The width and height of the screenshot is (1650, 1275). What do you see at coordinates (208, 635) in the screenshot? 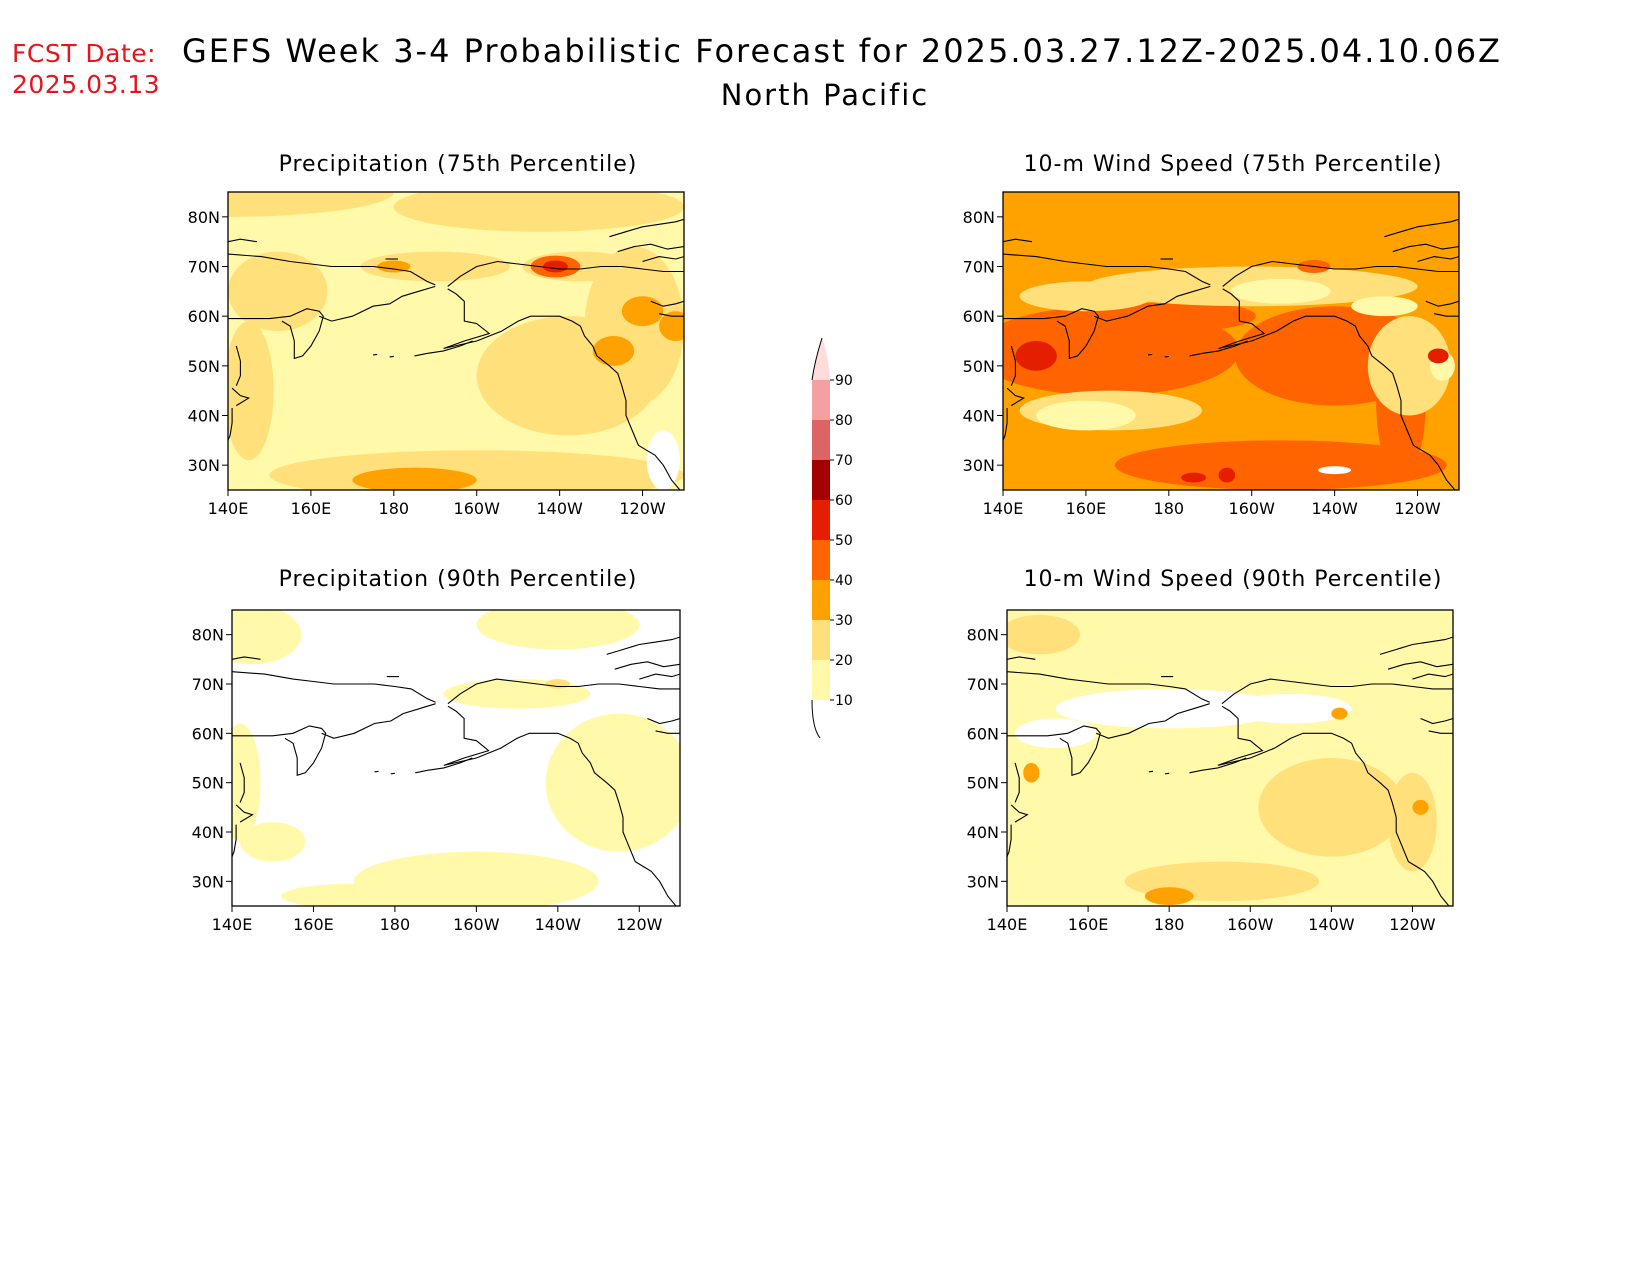
I see `lat-tick-label: 80N` at bounding box center [208, 635].